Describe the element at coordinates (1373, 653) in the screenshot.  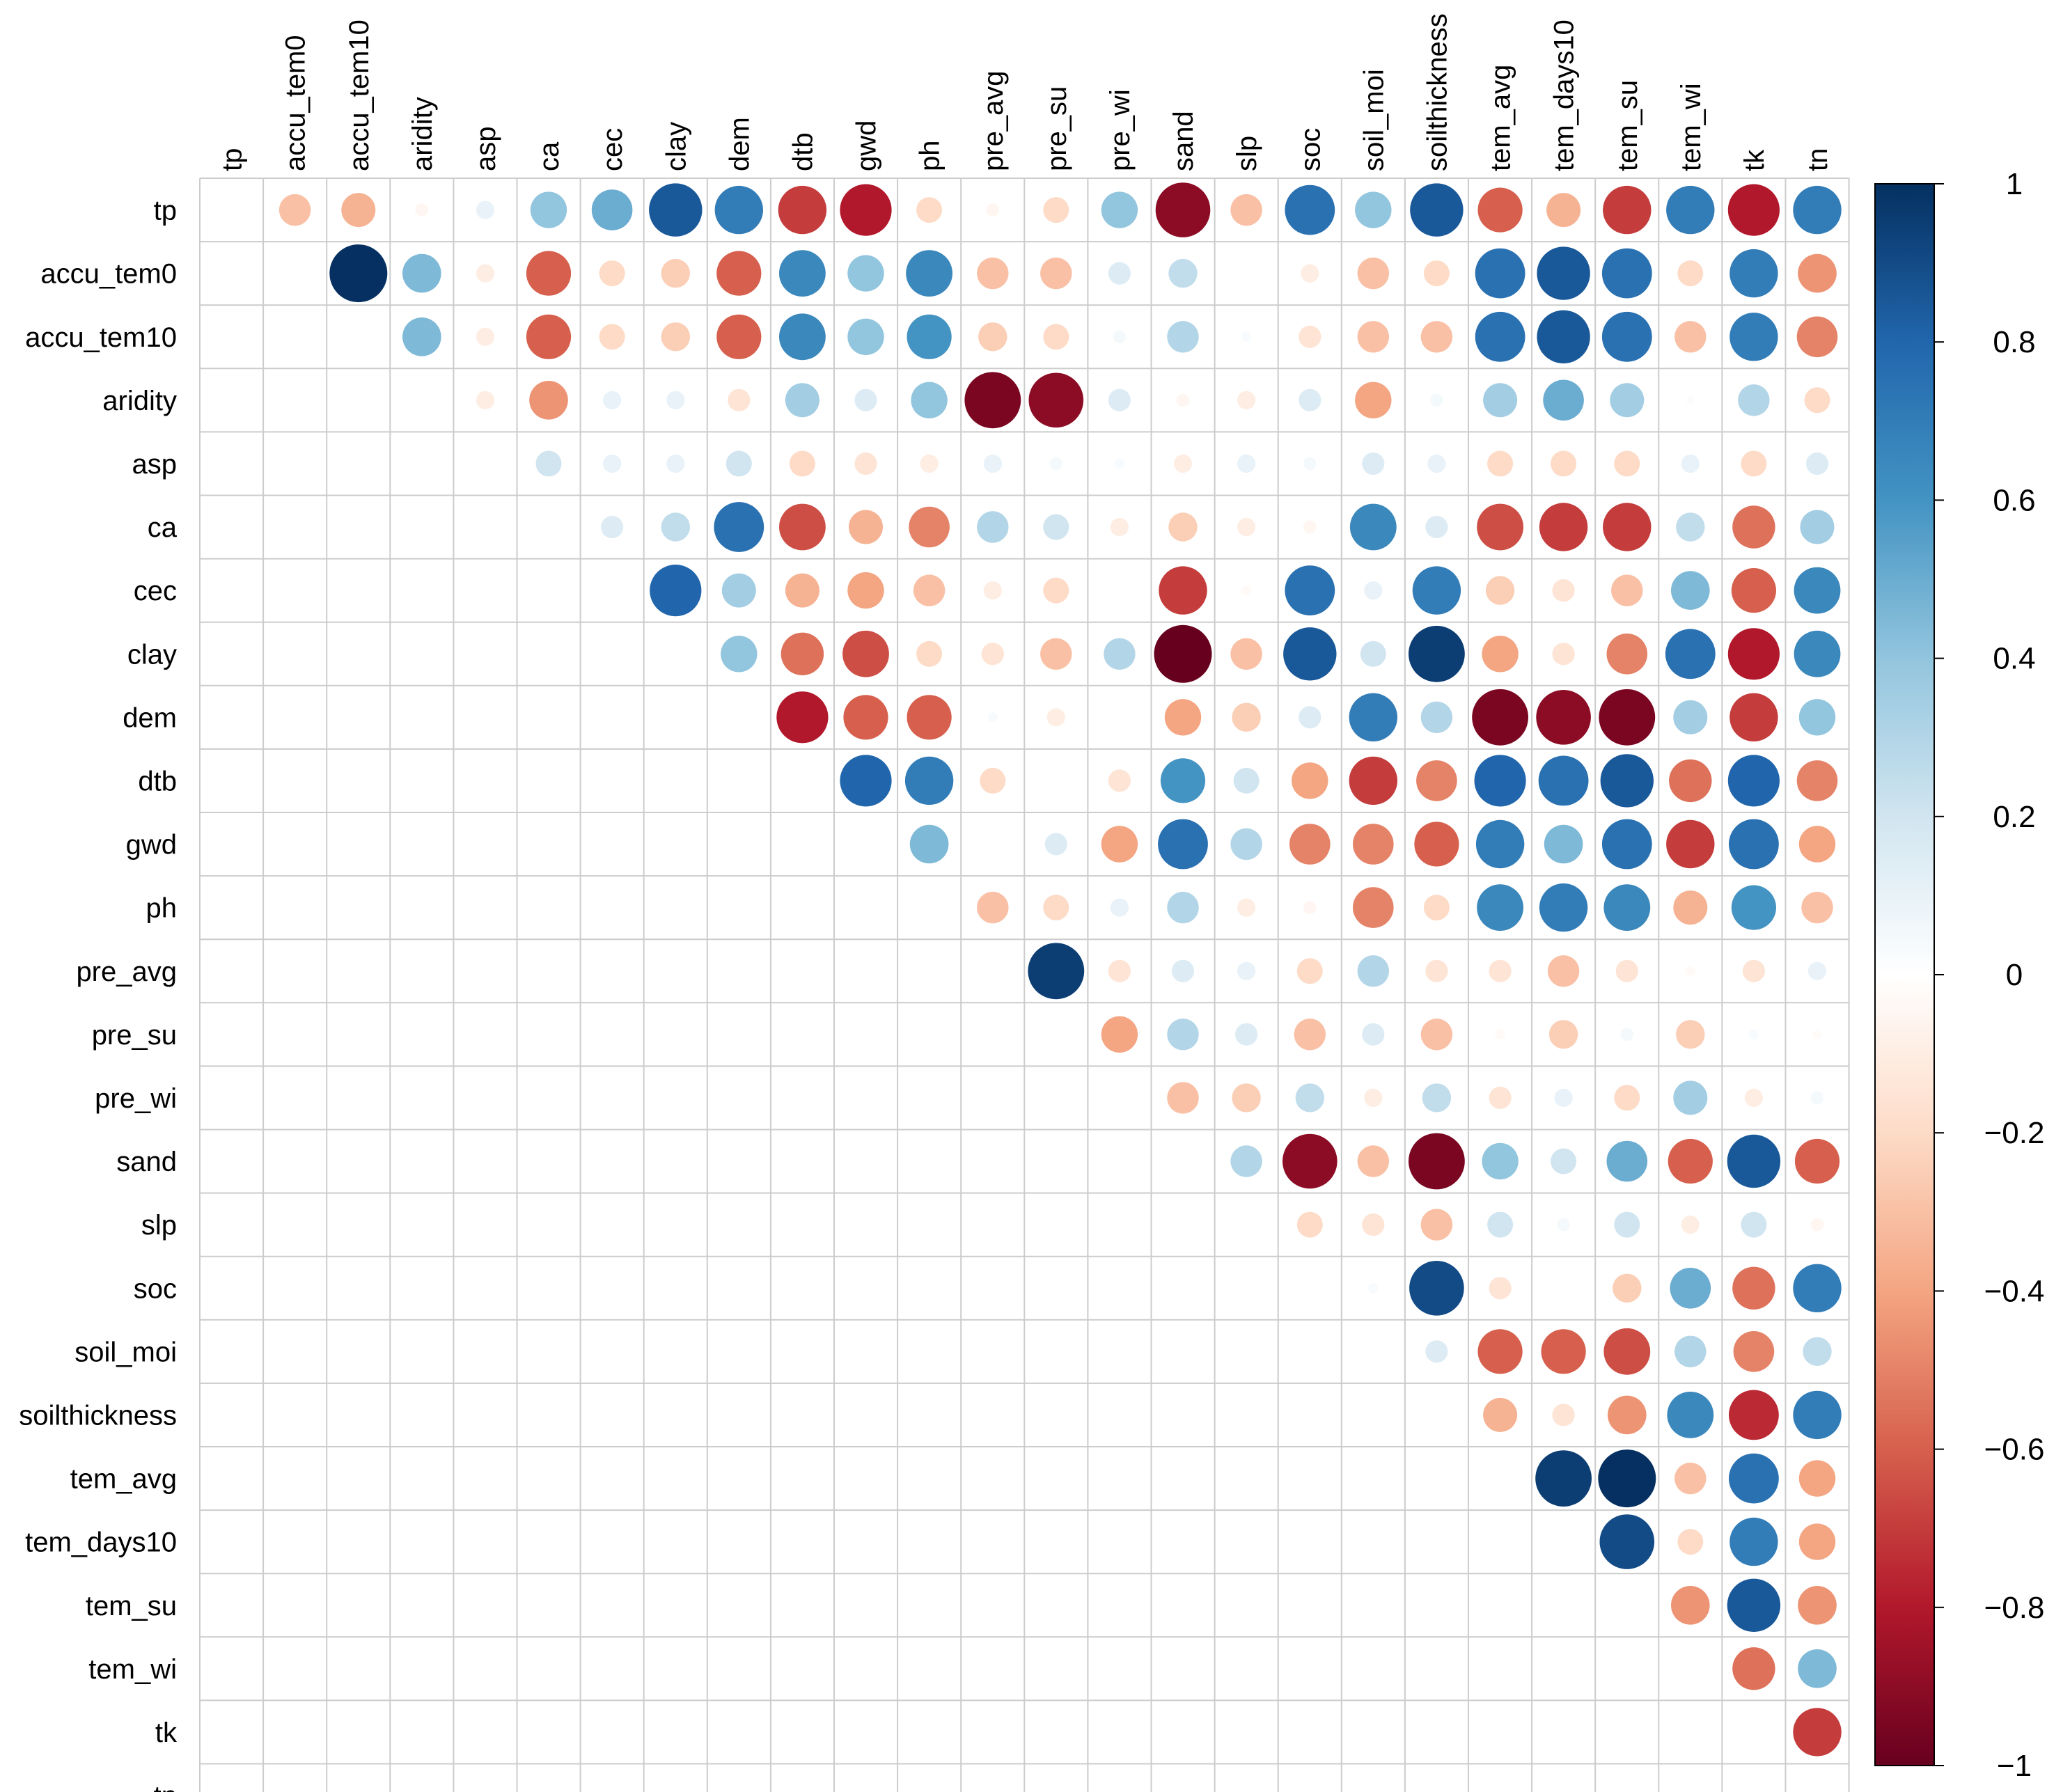
I see `corr-circle-clay-soil_moi: clay / soil_moi: 0.2` at that location.